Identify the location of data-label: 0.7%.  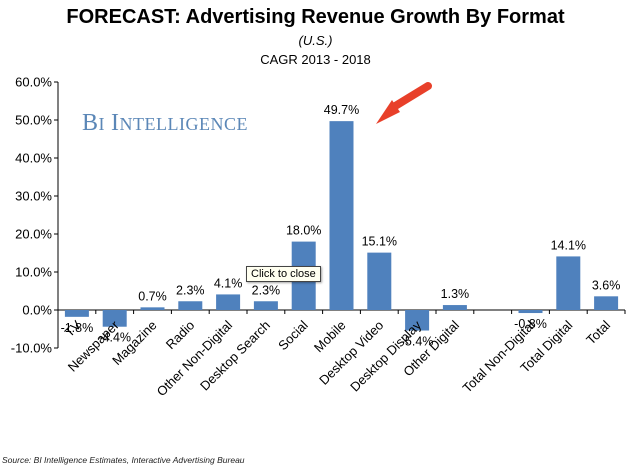
(152, 296).